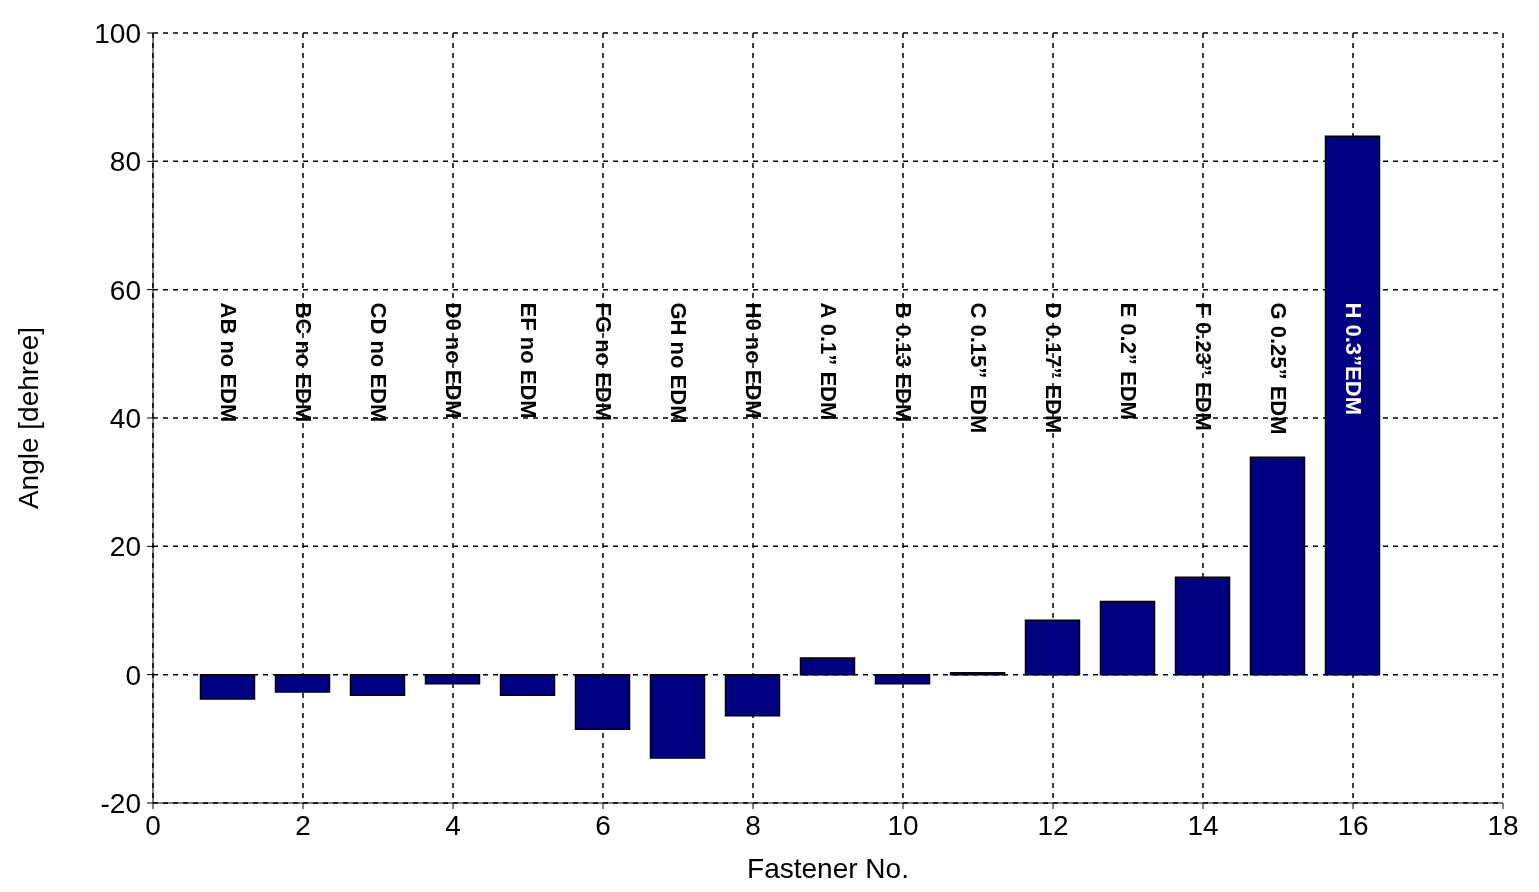 This screenshot has height=892, width=1539. I want to click on annotation: EF no EDM, so click(528, 360).